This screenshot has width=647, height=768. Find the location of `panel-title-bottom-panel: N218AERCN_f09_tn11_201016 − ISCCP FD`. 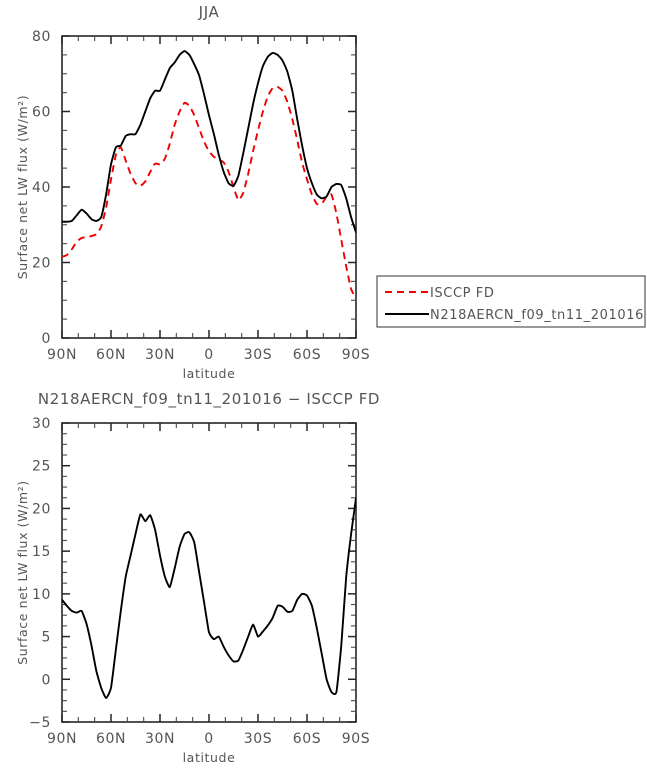

panel-title-bottom-panel: N218AERCN_f09_tn11_201016 − ISCCP FD is located at coordinates (209, 399).